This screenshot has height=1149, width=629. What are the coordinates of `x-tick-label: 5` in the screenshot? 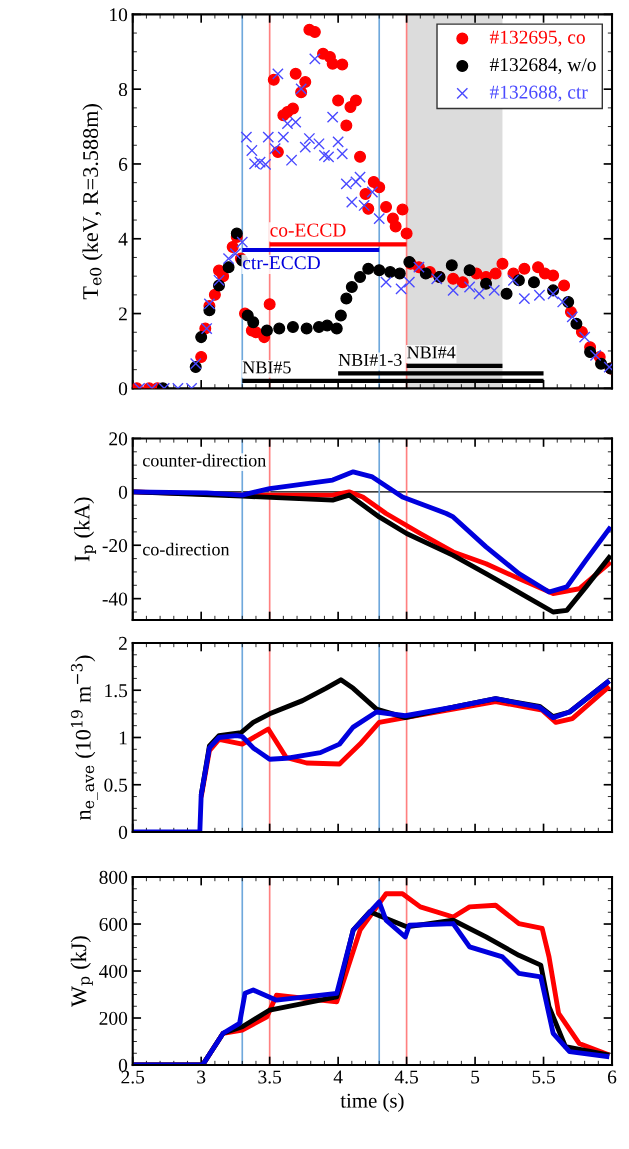 It's located at (475, 1077).